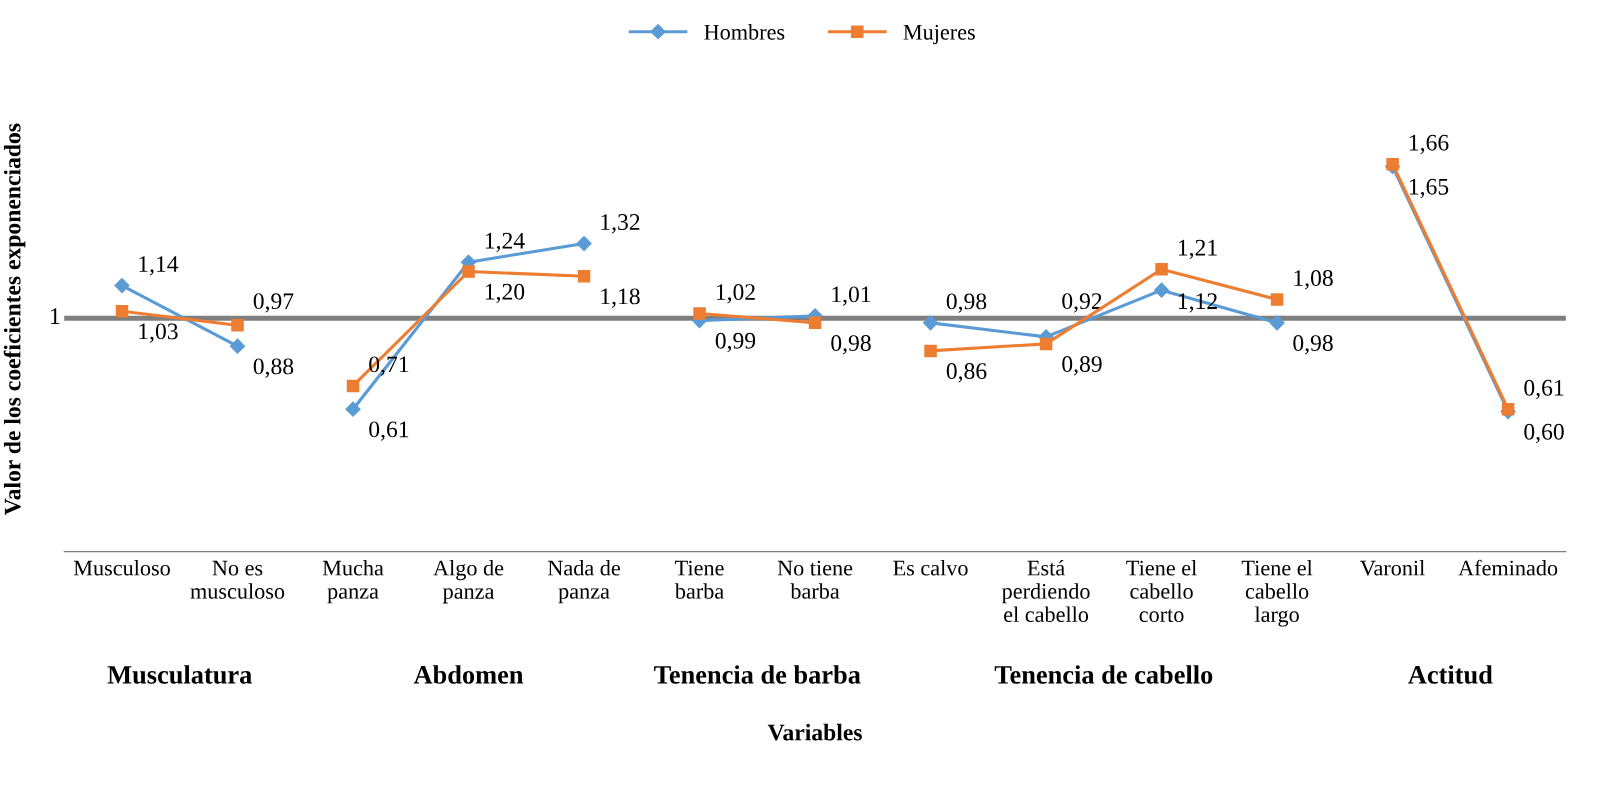  I want to click on data-label: 1,32, so click(620, 224).